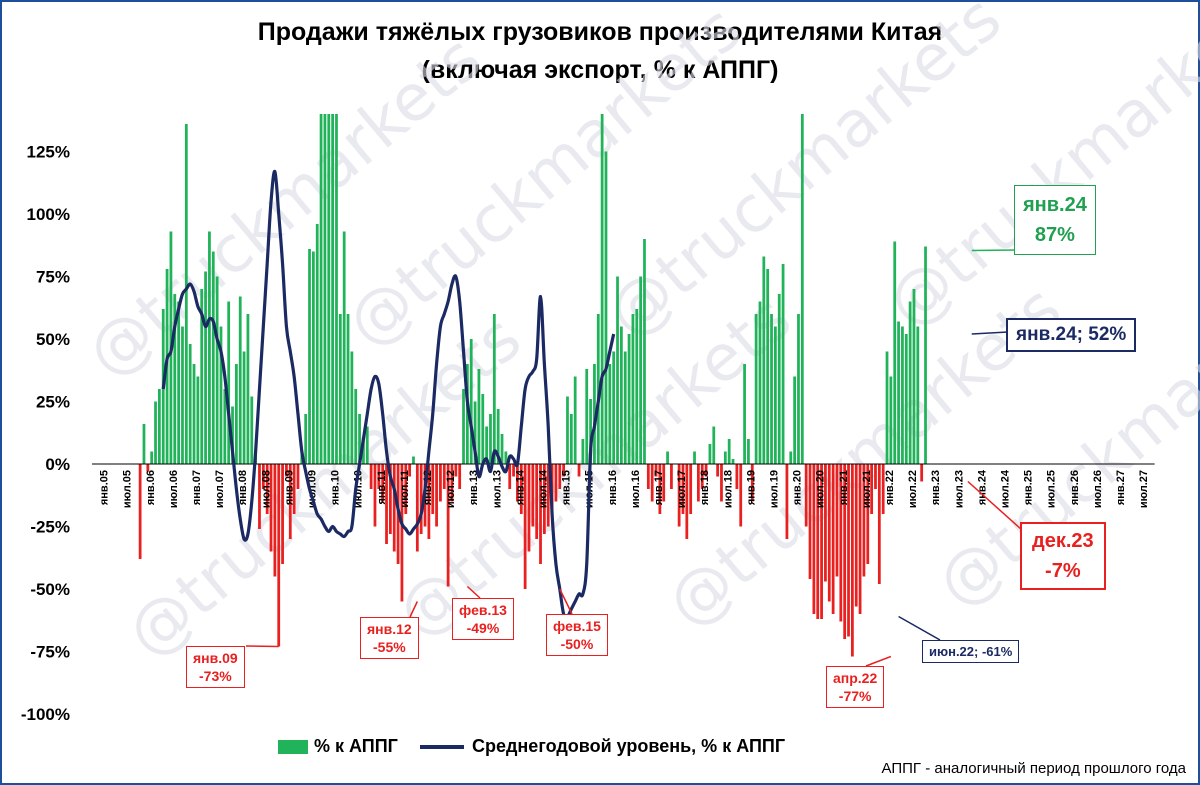  Describe the element at coordinates (128, 489) in the screenshot. I see `x-tick-label: июл.05` at that location.